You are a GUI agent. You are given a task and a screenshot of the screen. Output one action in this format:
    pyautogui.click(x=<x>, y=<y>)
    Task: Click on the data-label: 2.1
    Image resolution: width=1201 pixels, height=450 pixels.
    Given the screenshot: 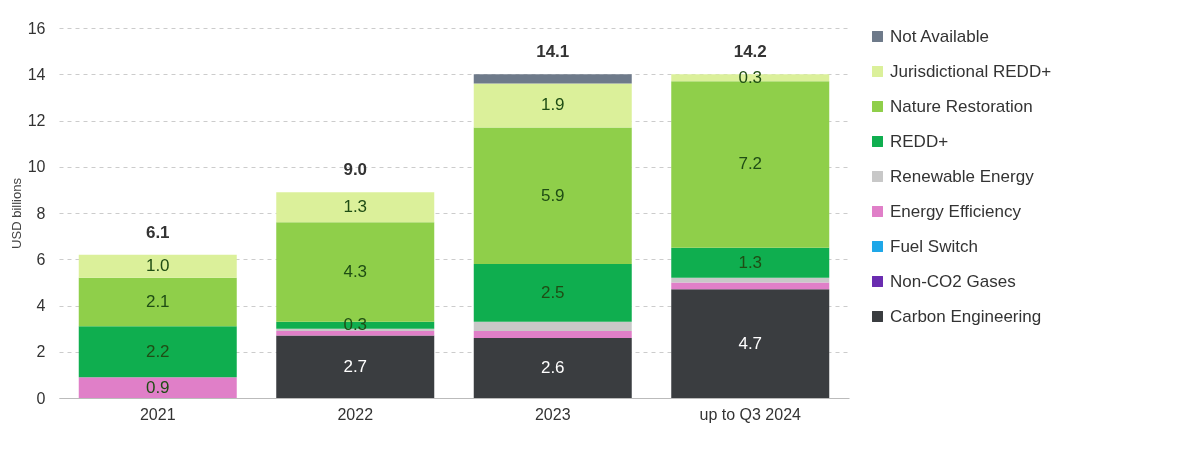 What is the action you would take?
    pyautogui.click(x=157, y=302)
    